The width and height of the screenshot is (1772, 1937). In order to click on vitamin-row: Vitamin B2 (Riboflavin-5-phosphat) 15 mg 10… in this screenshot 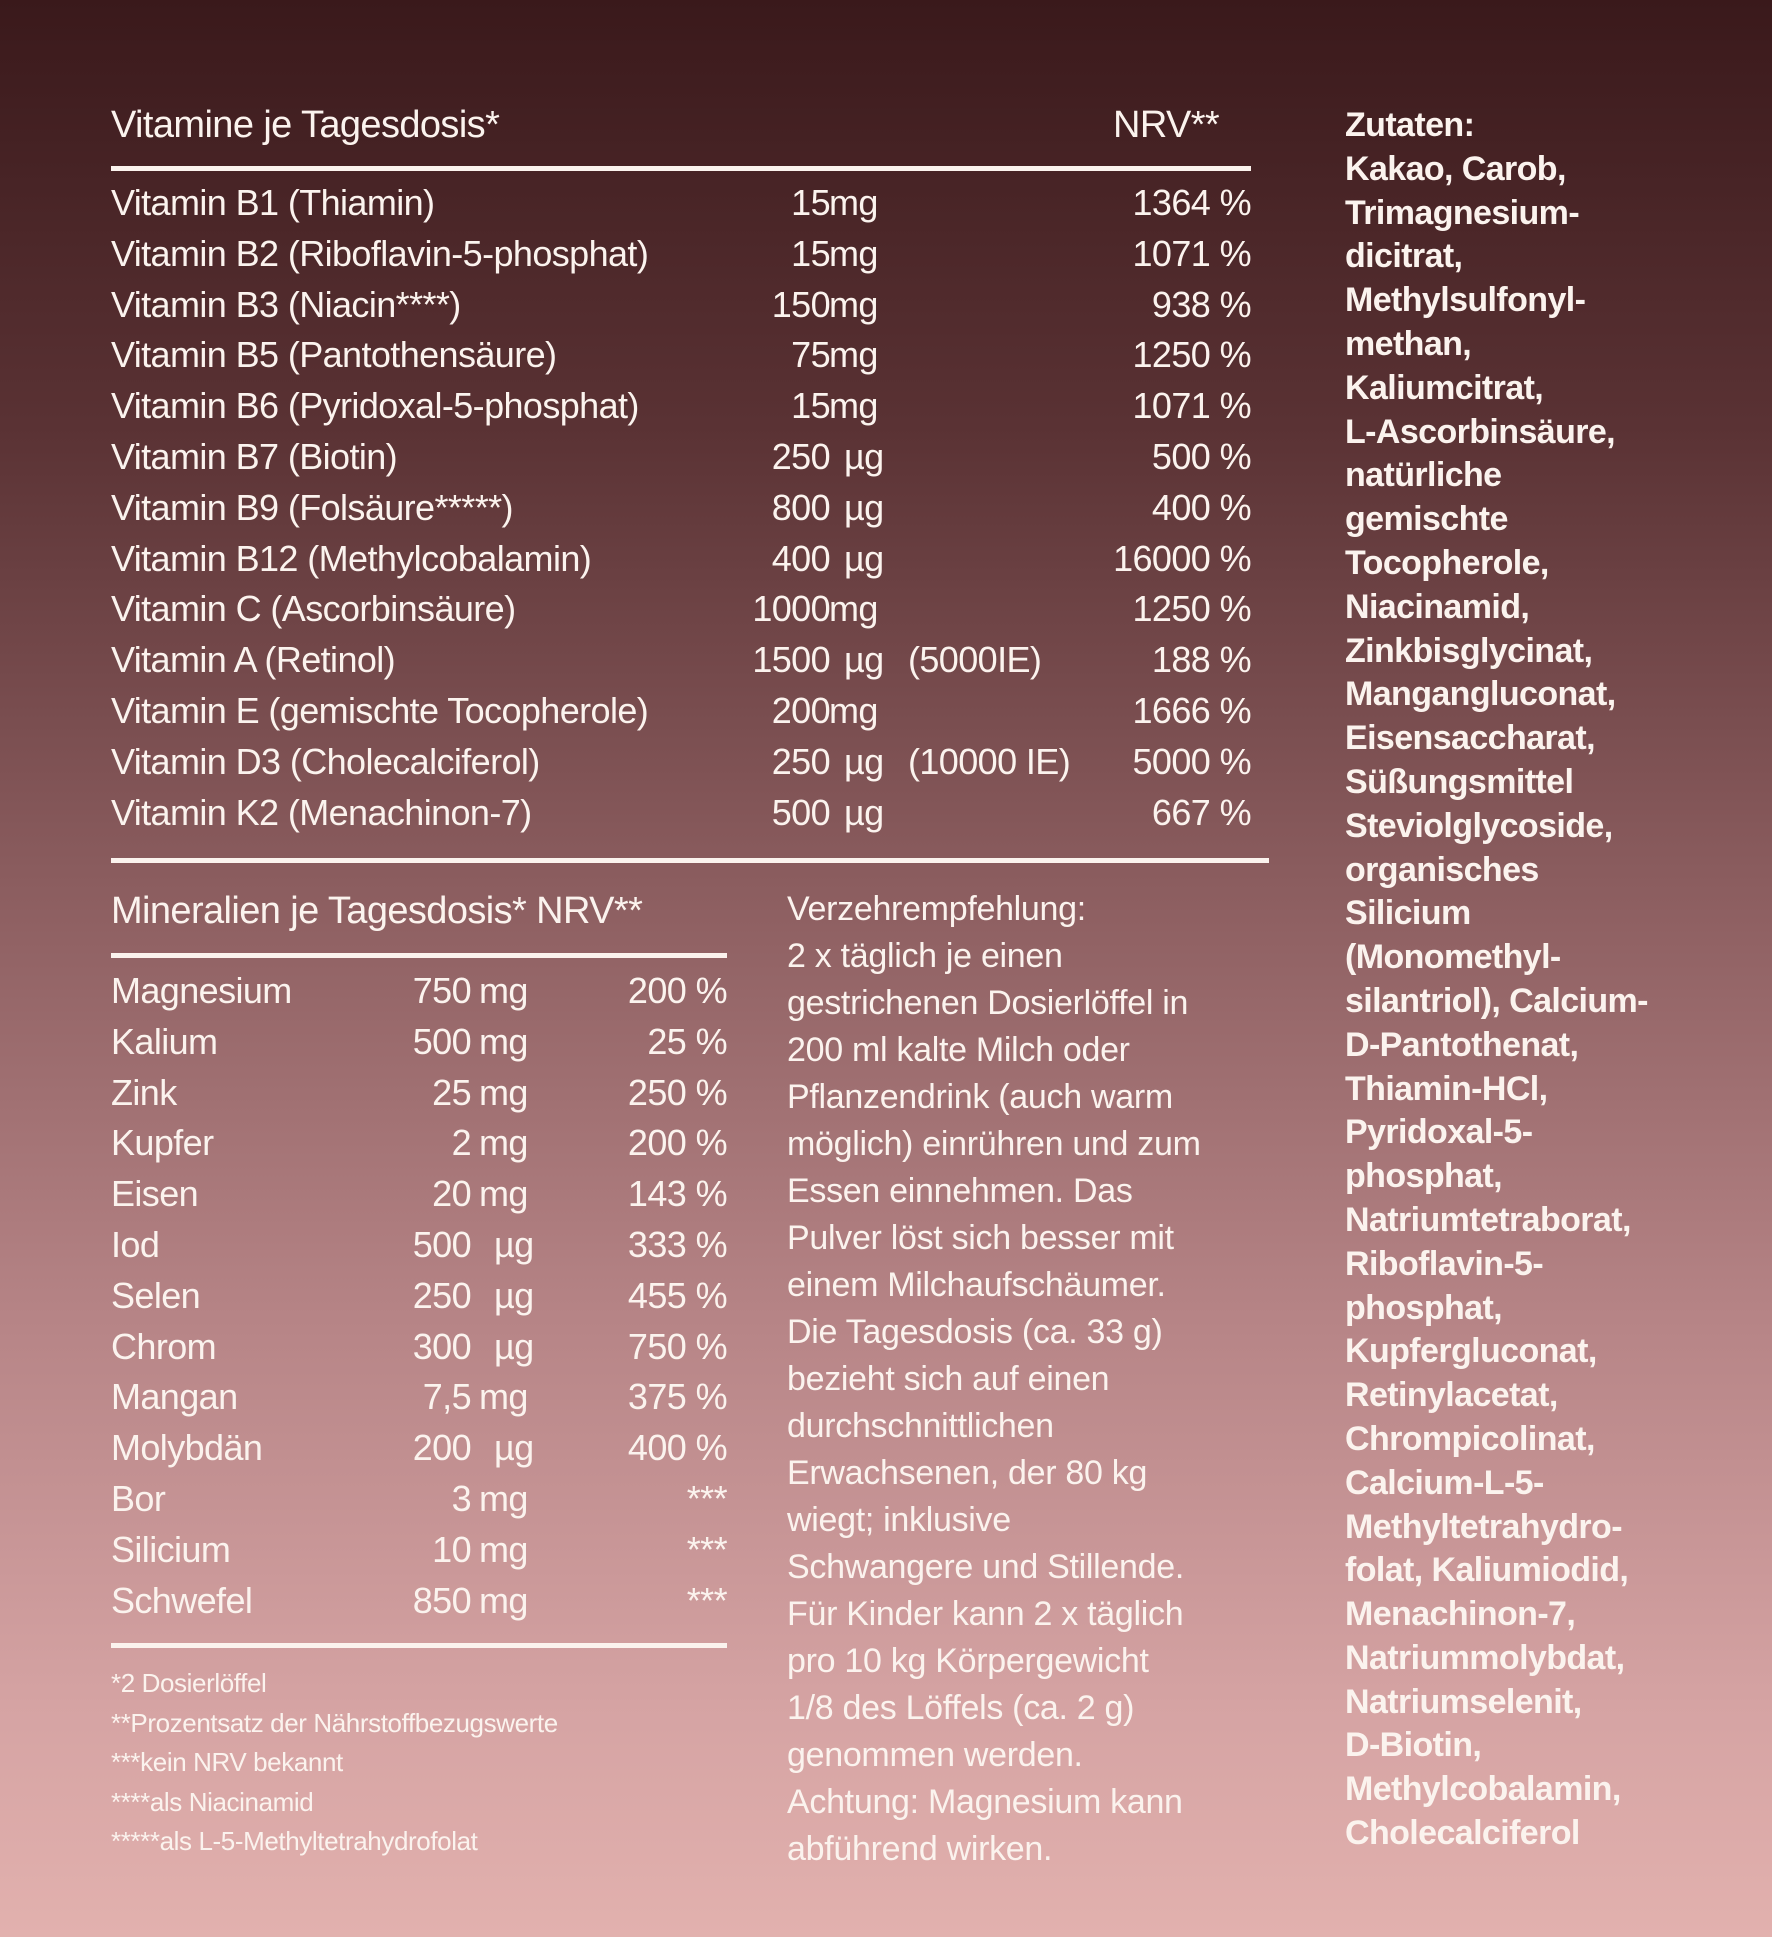, I will do `click(681, 257)`.